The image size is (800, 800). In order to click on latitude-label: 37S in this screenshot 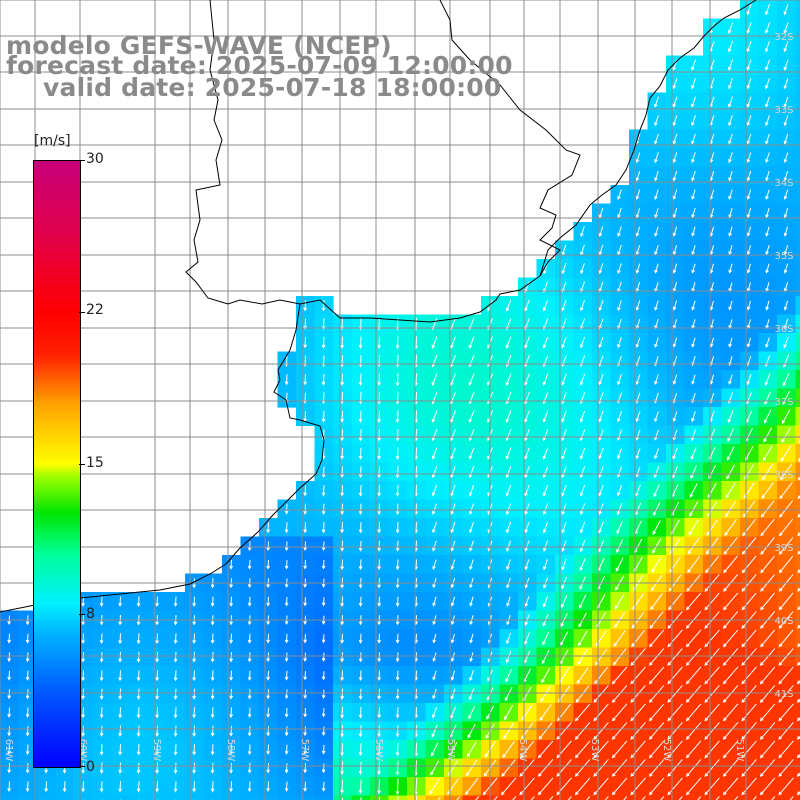, I will do `click(783, 402)`.